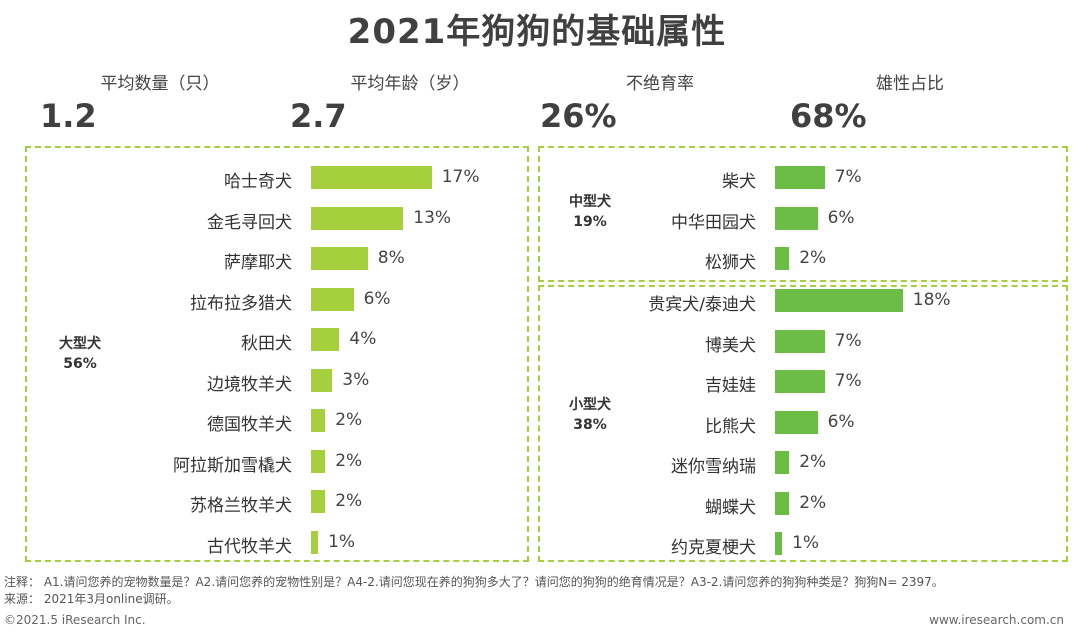  What do you see at coordinates (660, 103) in the screenshot?
I see `stat-unneutered-rate: 不绝育率 26%` at bounding box center [660, 103].